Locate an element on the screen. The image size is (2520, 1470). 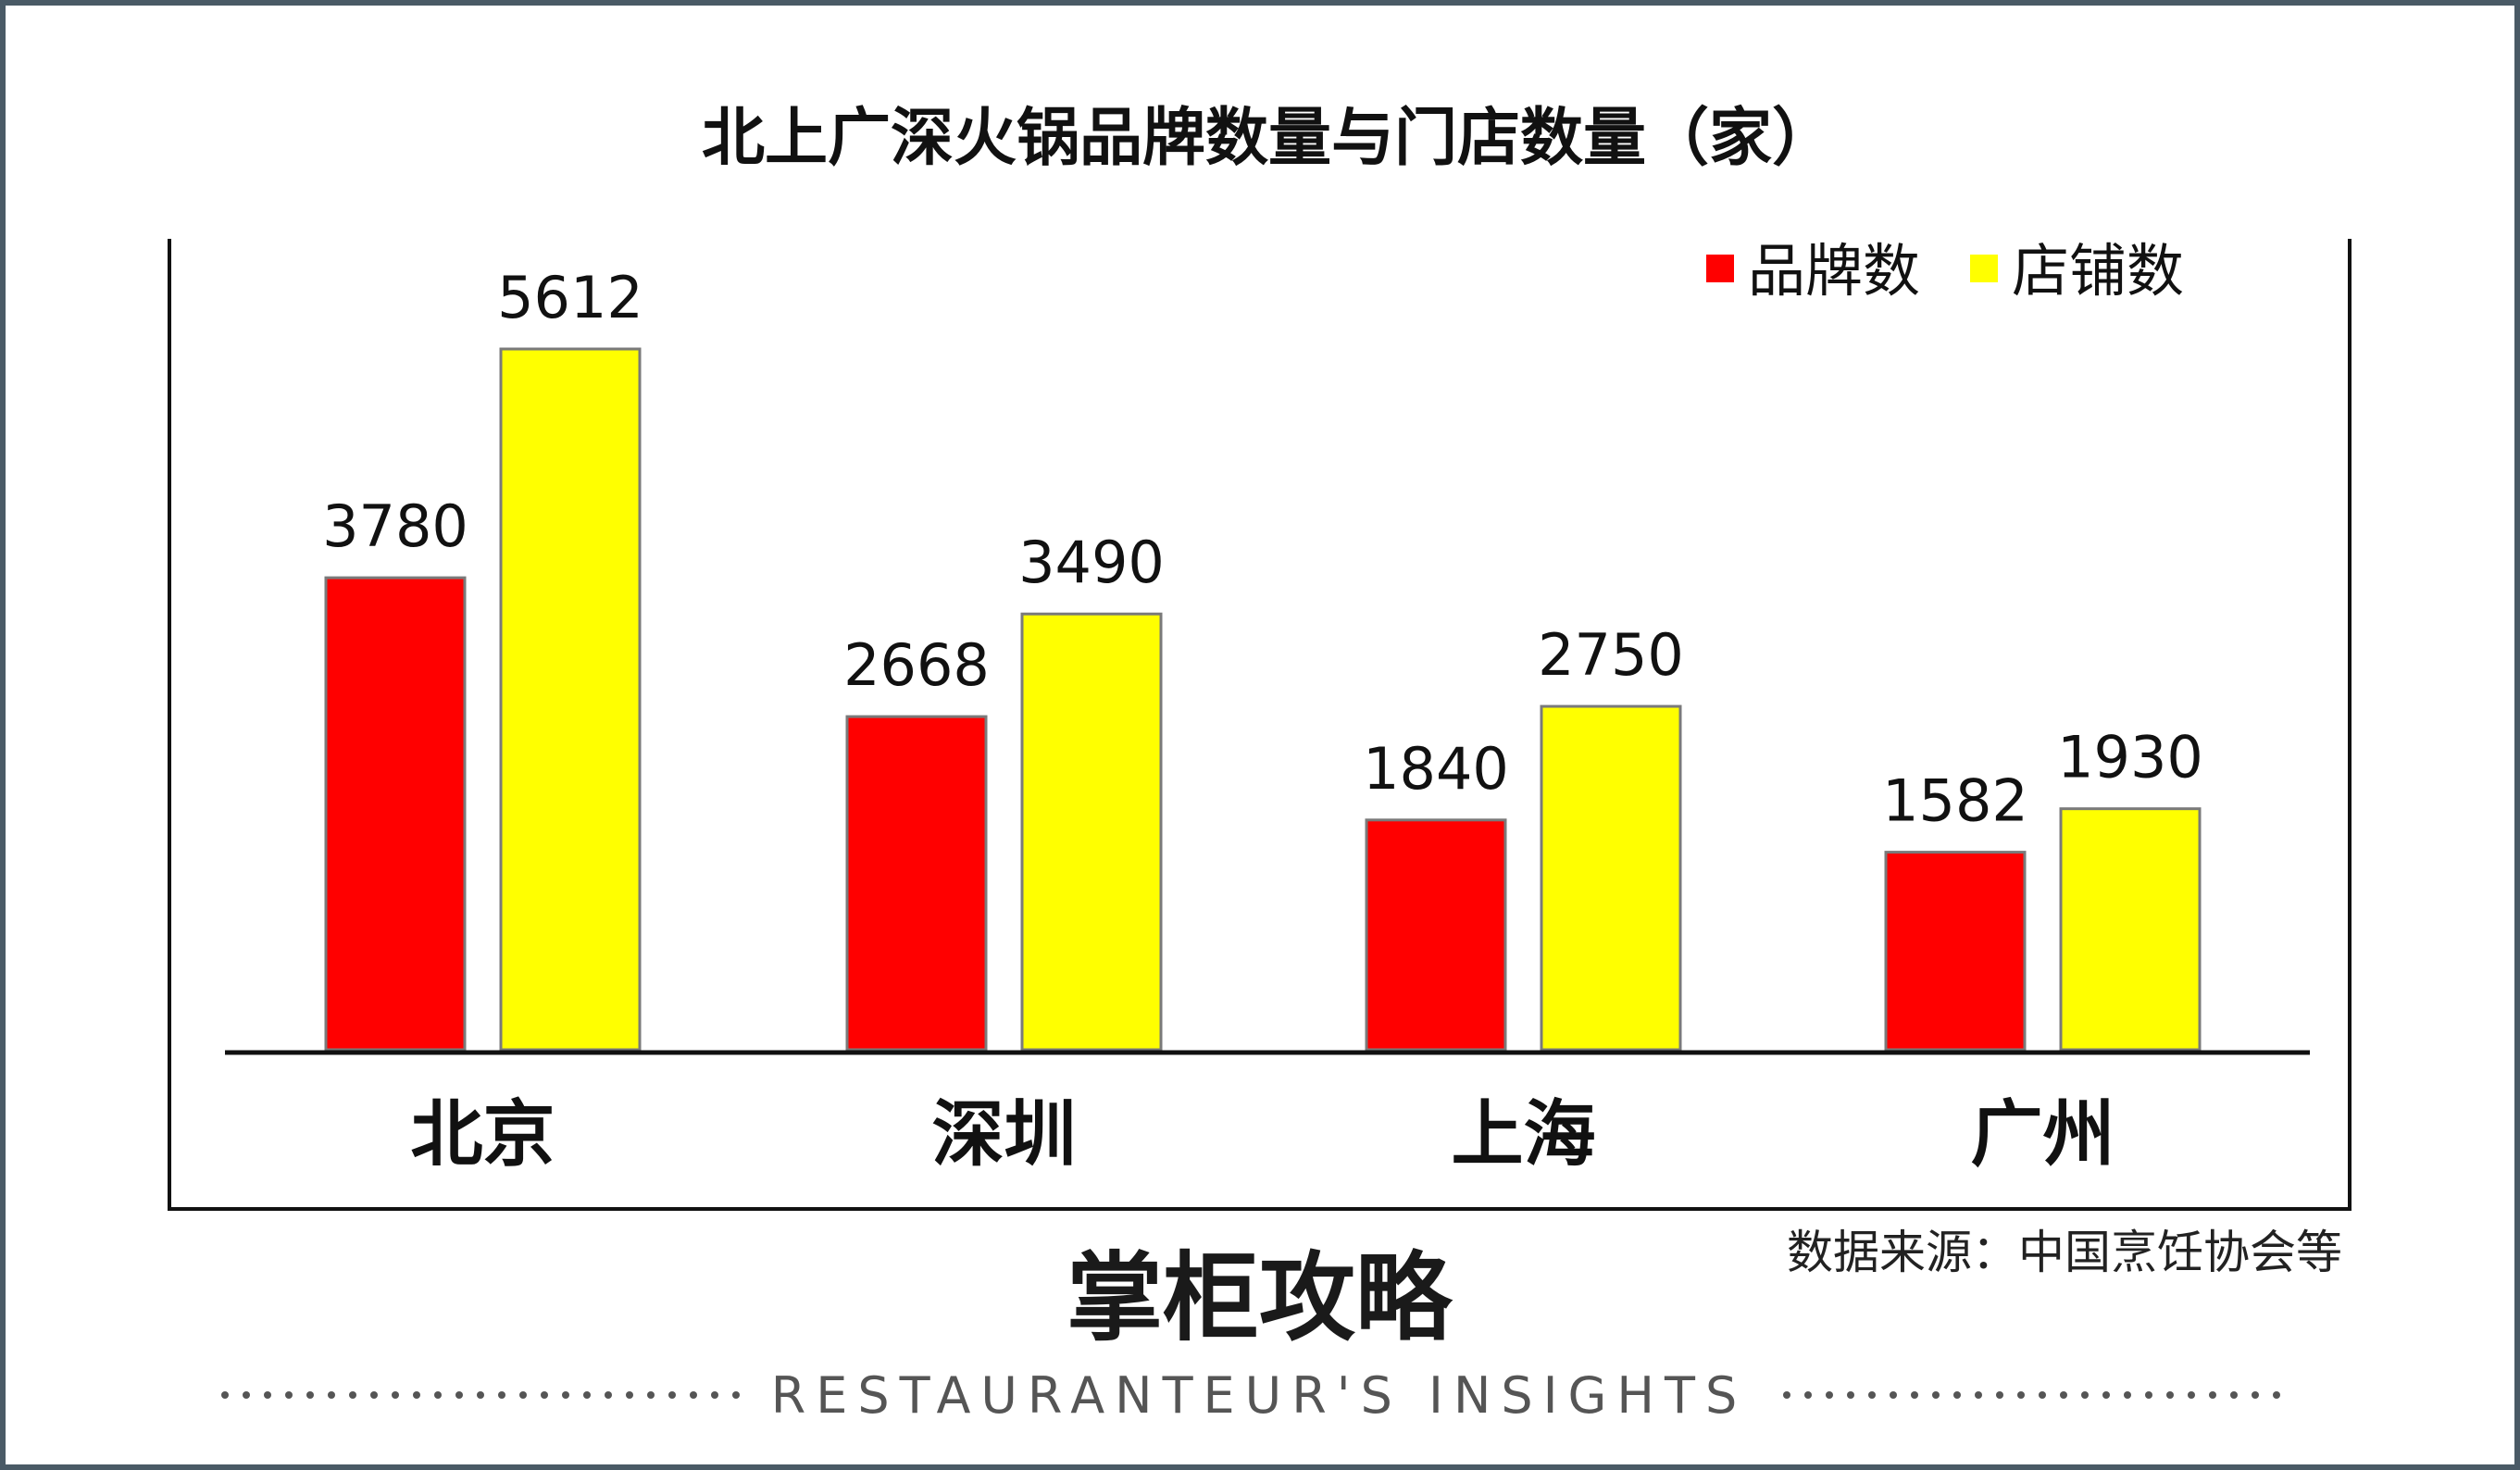
value-label-shenzhen-brands: 2668 is located at coordinates (916, 665).